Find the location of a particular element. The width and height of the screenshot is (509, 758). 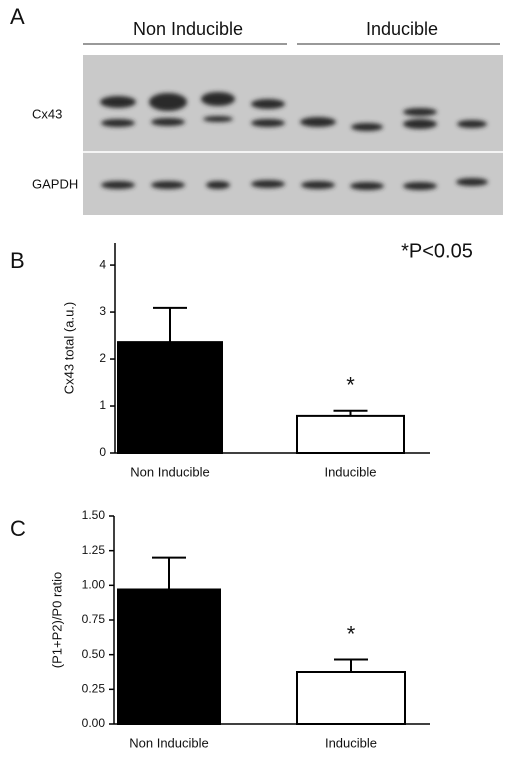

y-tick-label: 3 is located at coordinates (102, 311).